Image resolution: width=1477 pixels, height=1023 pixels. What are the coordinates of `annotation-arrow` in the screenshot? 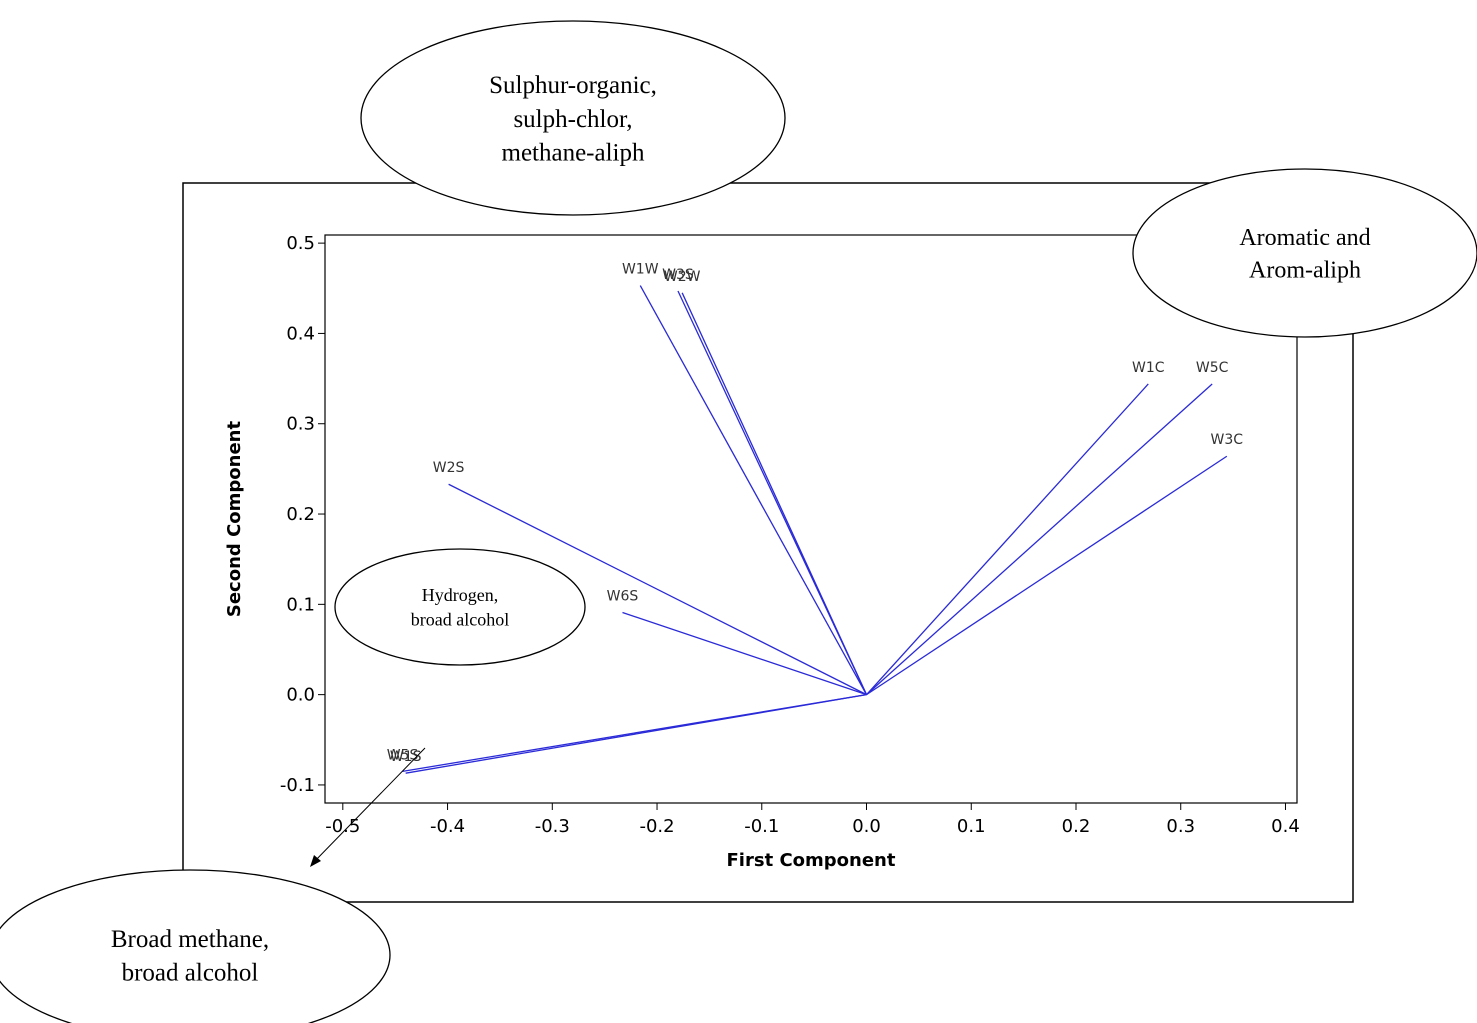 It's located at (368, 806).